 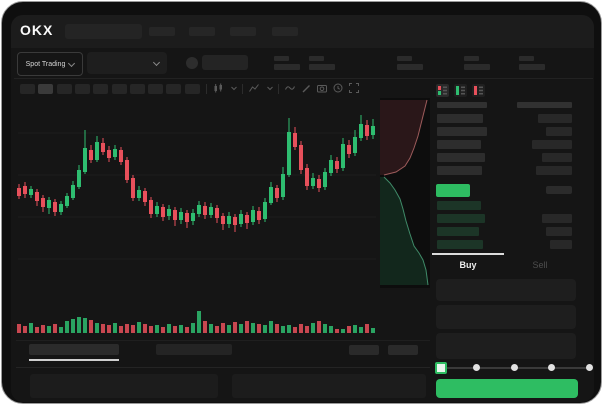 I want to click on orderbook-amount-bar, so click(x=559, y=190).